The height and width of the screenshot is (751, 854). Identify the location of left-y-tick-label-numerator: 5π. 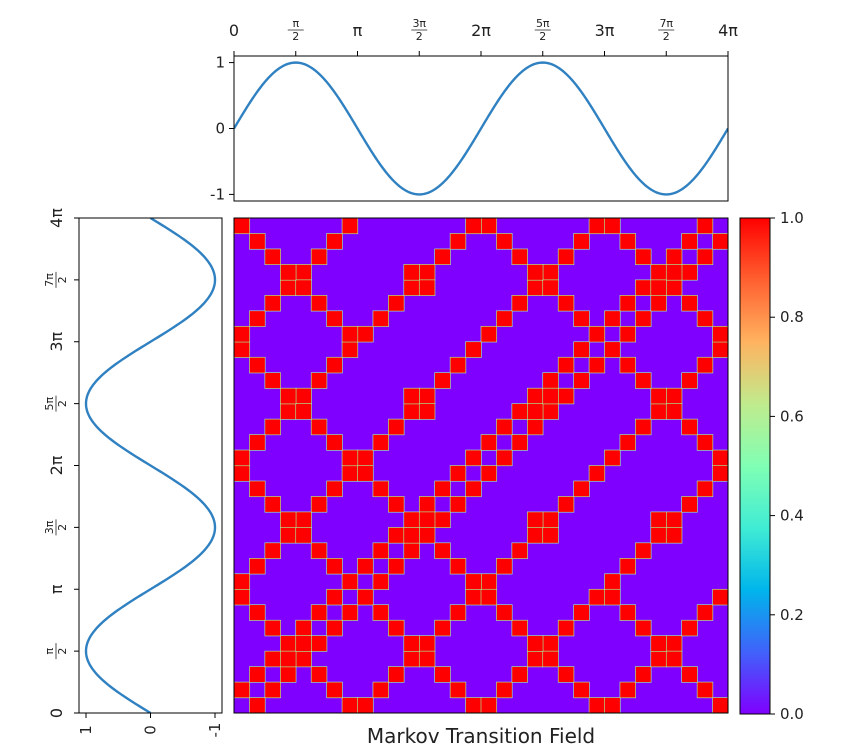
(49, 403).